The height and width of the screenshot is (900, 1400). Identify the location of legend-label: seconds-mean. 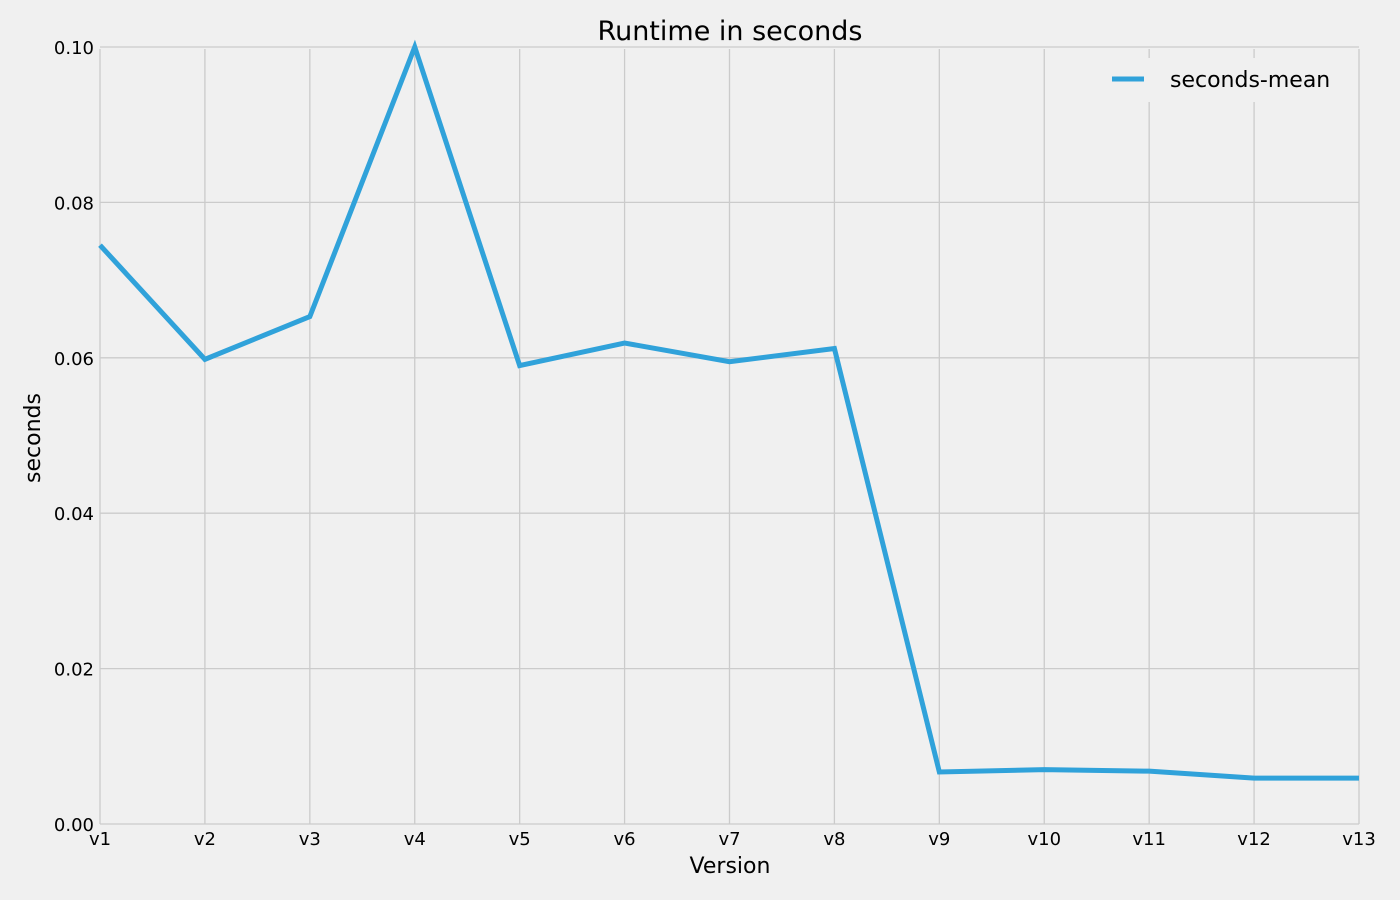
(1250, 80).